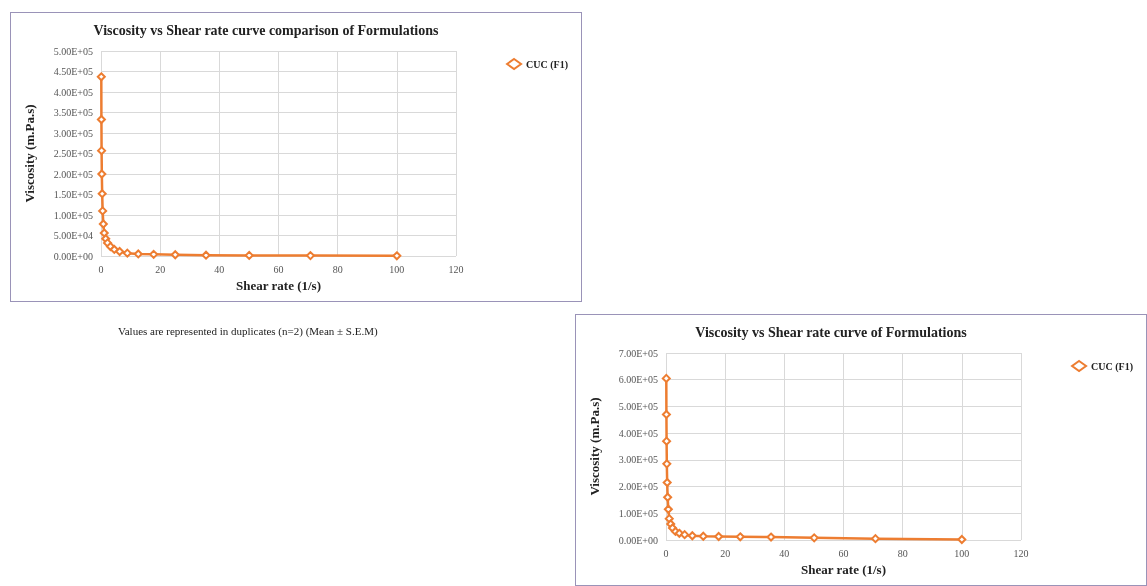  I want to click on y-tick-label: 6.00E+05, so click(638, 380).